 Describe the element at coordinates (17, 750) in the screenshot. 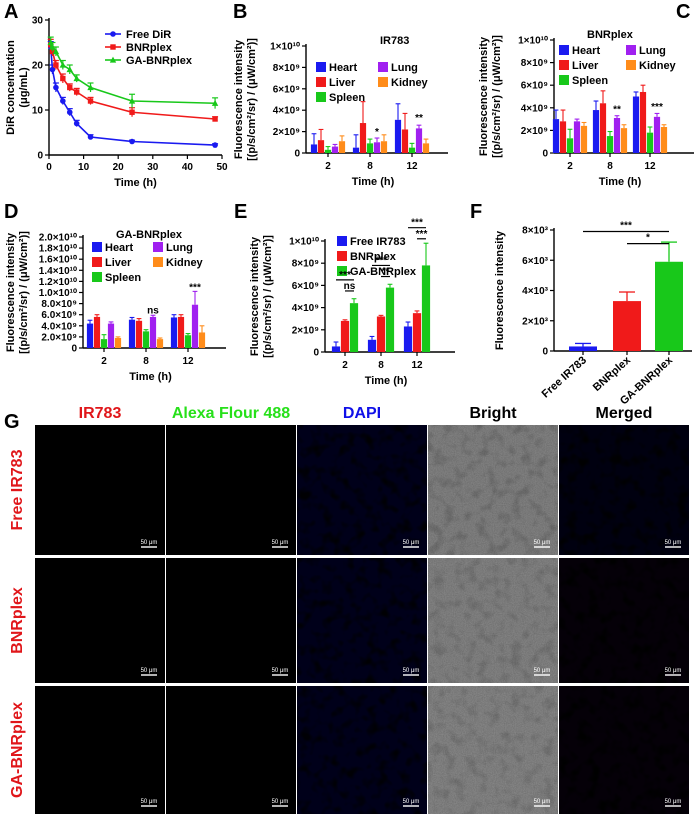

I see `row-title: GA-BNRplex` at that location.